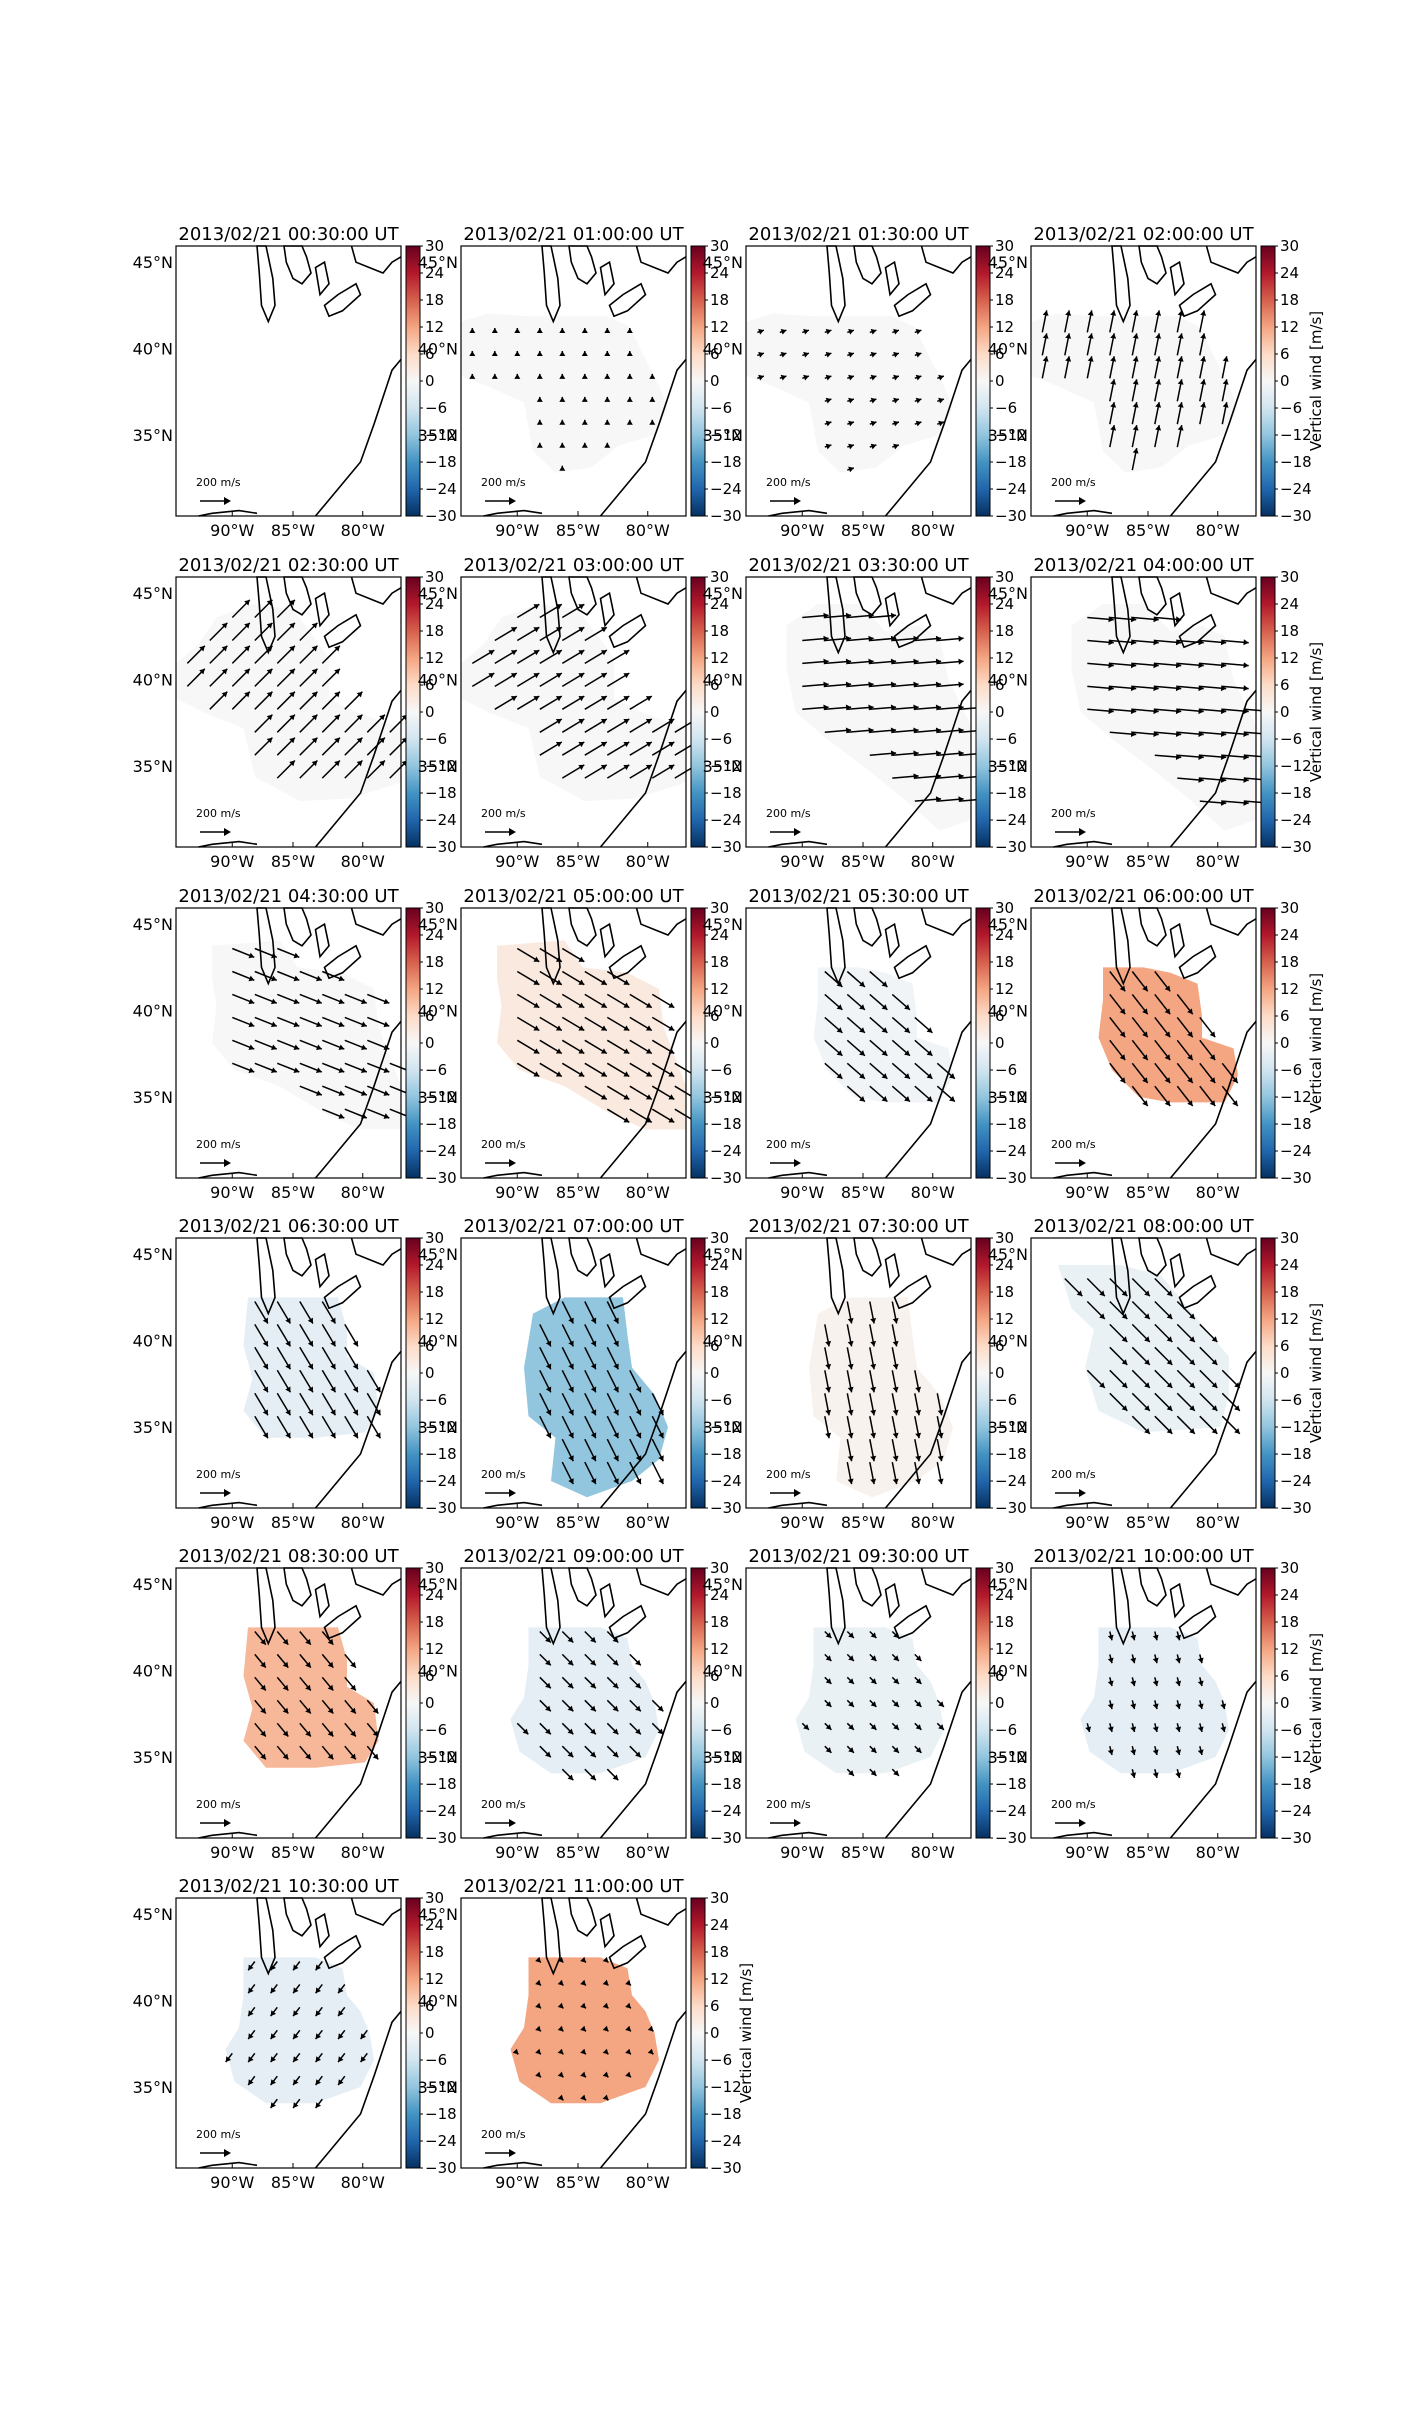  I want to click on panel-title: 2013/02/21 00:30:00 UT, so click(288, 234).